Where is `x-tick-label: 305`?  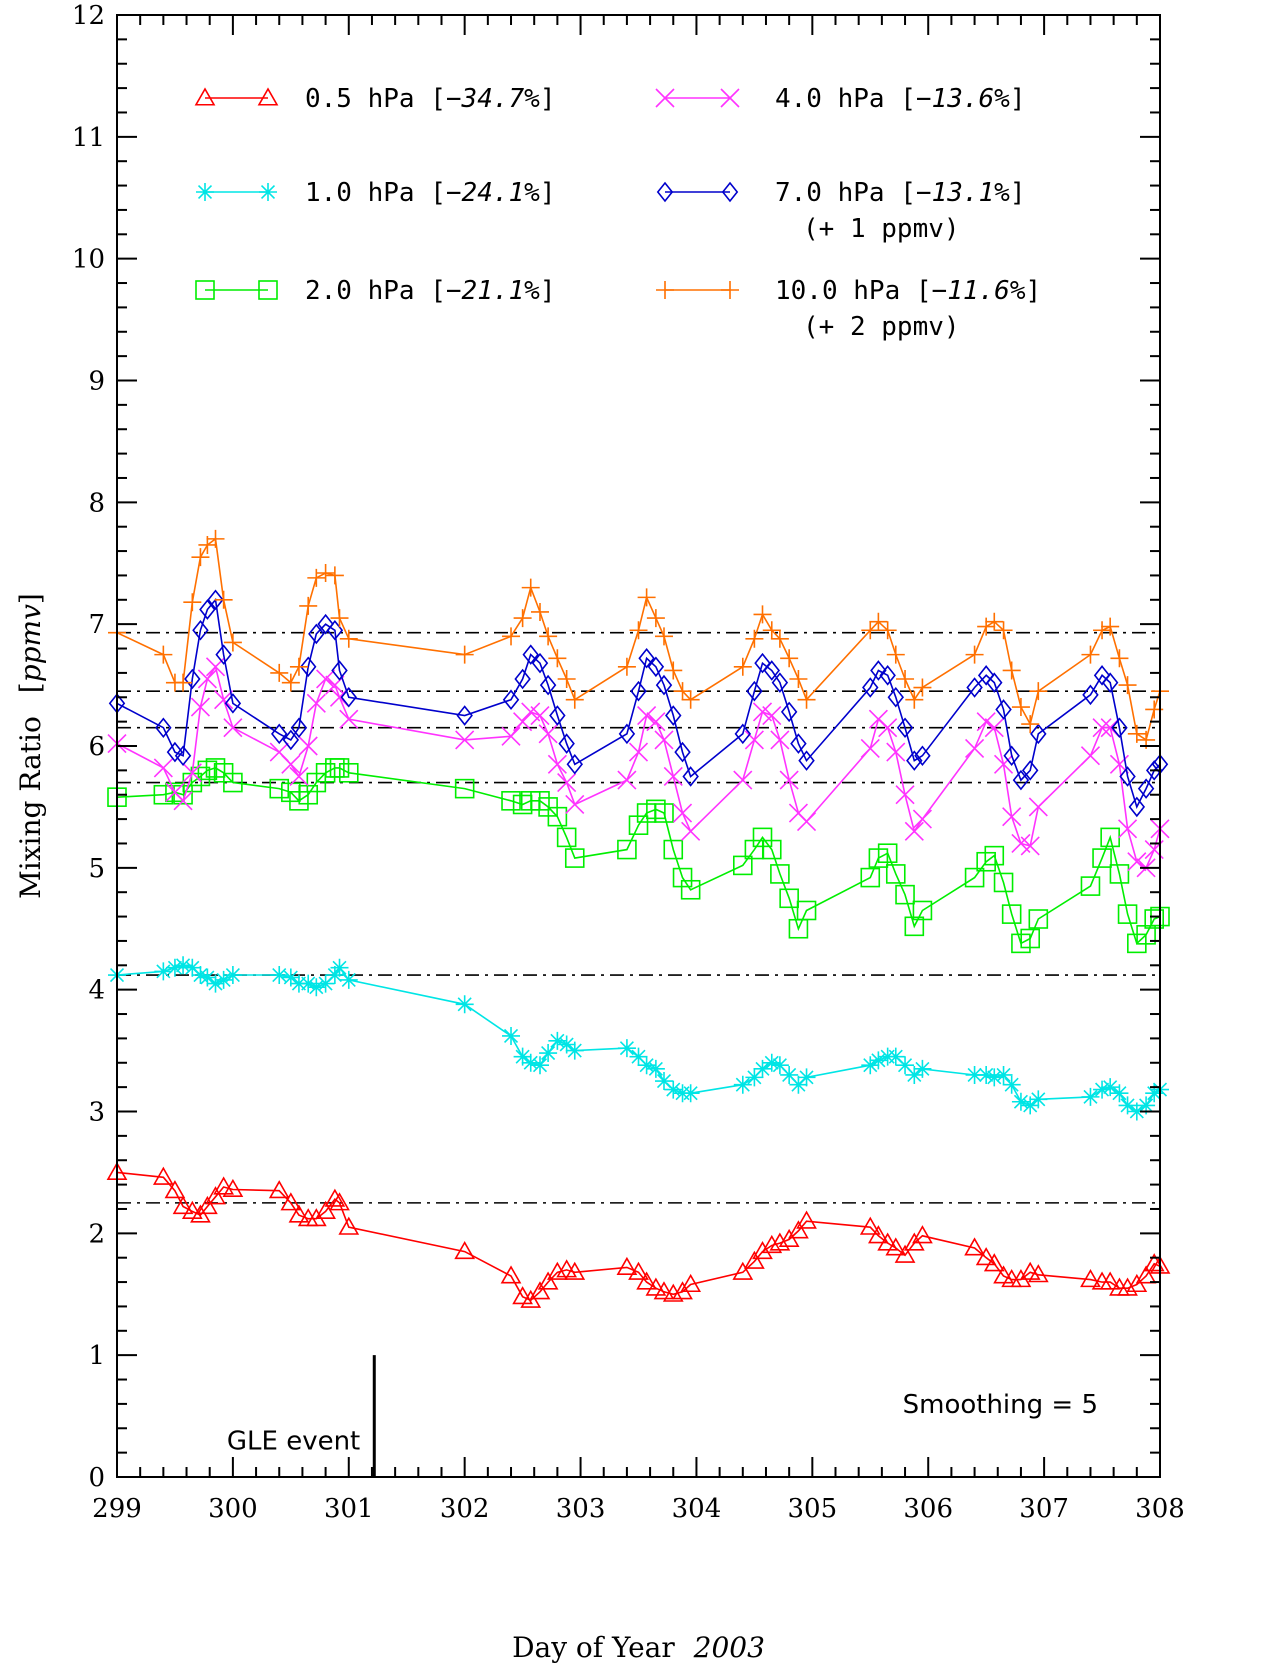
x-tick-label: 305 is located at coordinates (813, 1509).